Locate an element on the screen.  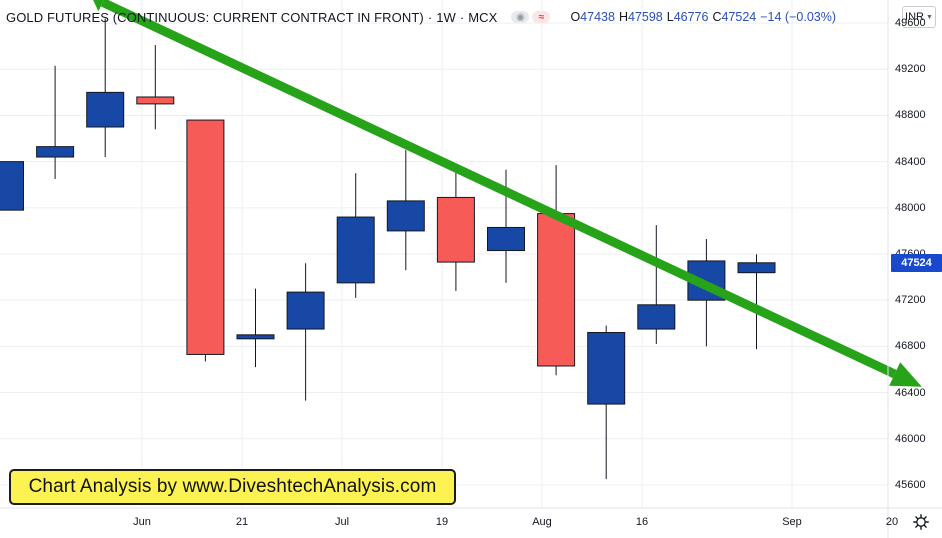
date-tick-label: 19 is located at coordinates (442, 522).